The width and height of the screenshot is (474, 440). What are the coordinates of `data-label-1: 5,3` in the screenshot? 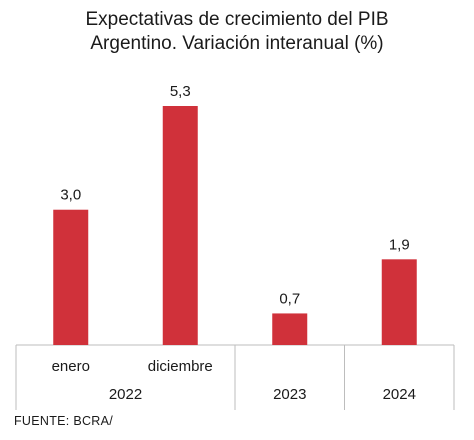 It's located at (180, 91).